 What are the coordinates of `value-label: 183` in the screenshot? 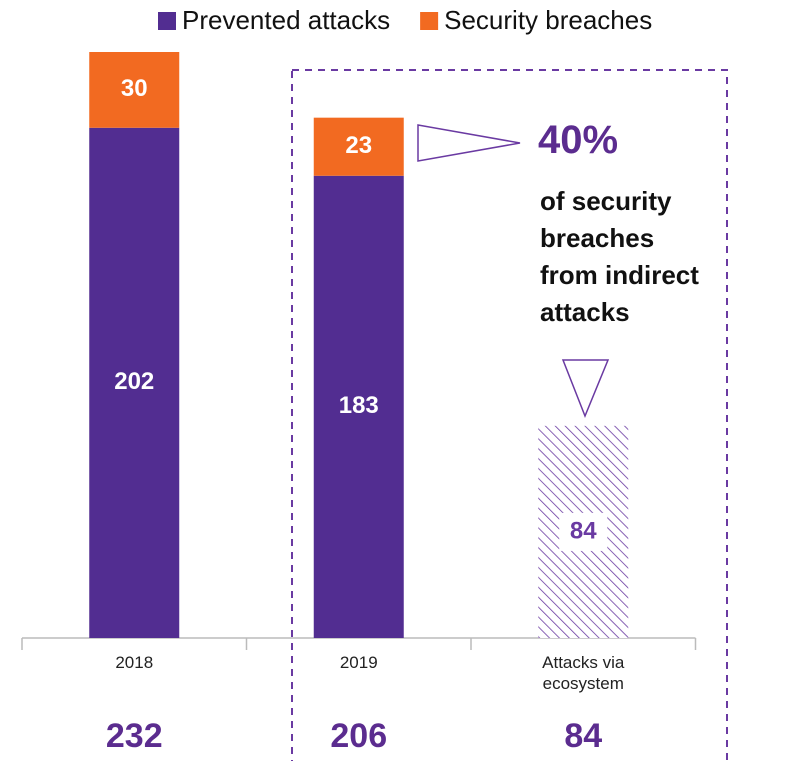 It's located at (359, 405).